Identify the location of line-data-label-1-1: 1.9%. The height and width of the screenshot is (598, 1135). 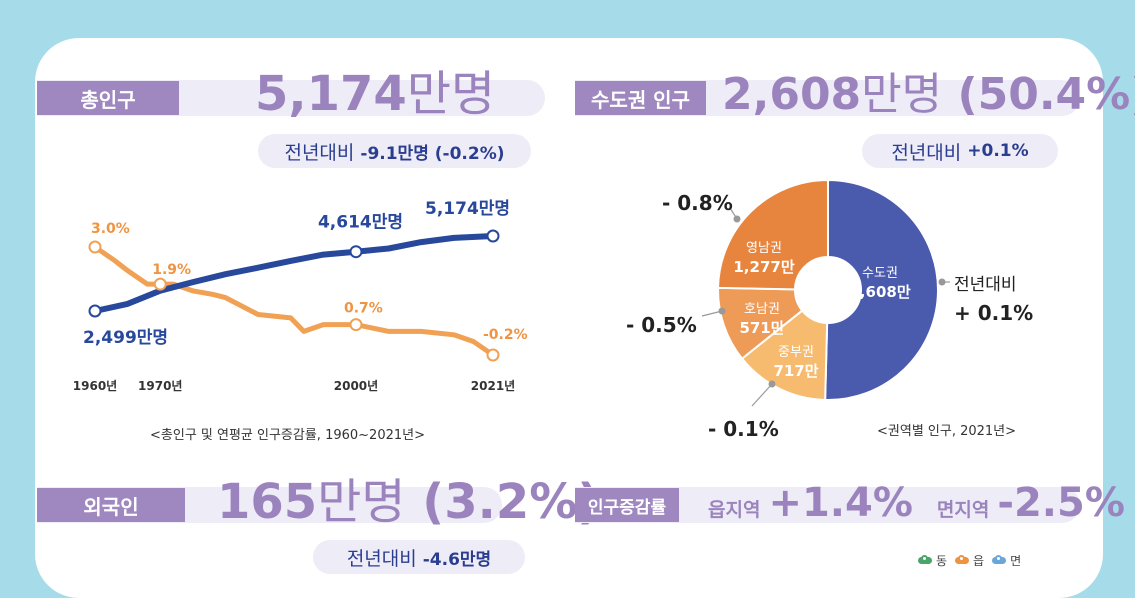
(171, 270).